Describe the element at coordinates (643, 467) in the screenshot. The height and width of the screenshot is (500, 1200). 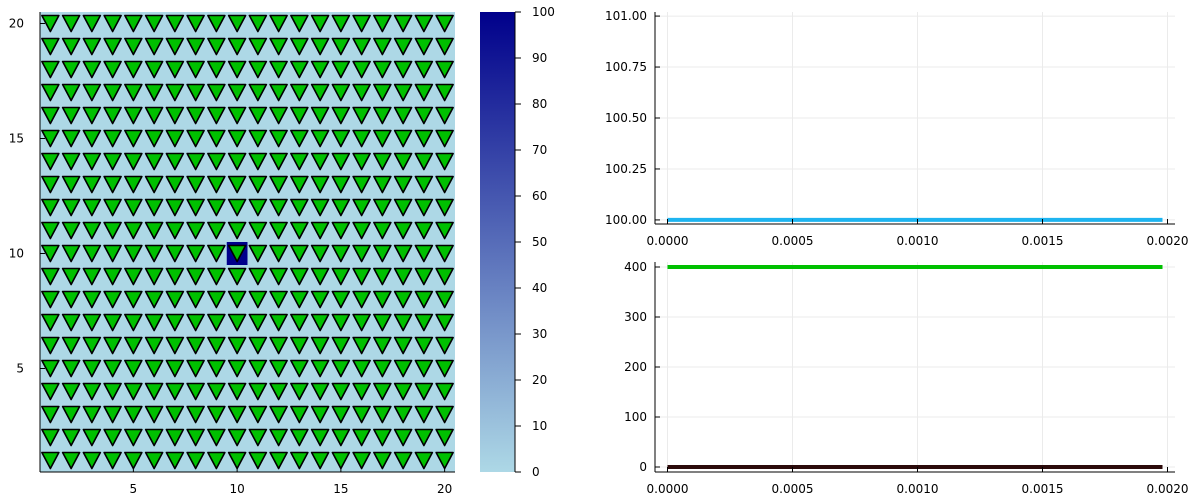
I see `y-tick-label: 0` at that location.